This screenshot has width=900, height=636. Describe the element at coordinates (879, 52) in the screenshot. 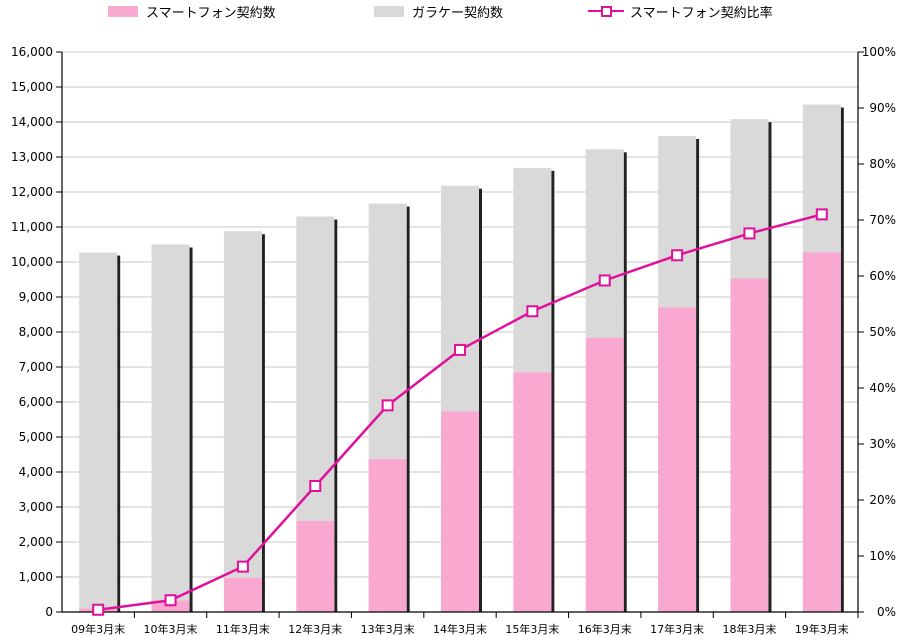

I see `y-right-tick-label: 100%` at that location.